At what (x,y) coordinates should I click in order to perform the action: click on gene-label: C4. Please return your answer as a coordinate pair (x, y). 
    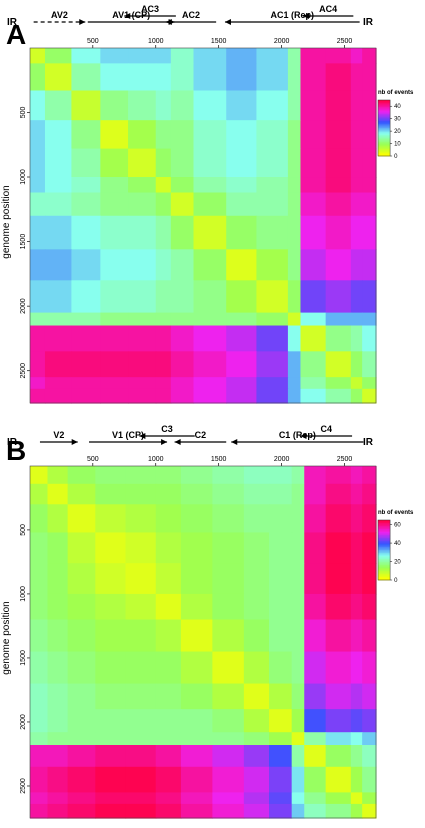
    Looking at the image, I should click on (327, 429).